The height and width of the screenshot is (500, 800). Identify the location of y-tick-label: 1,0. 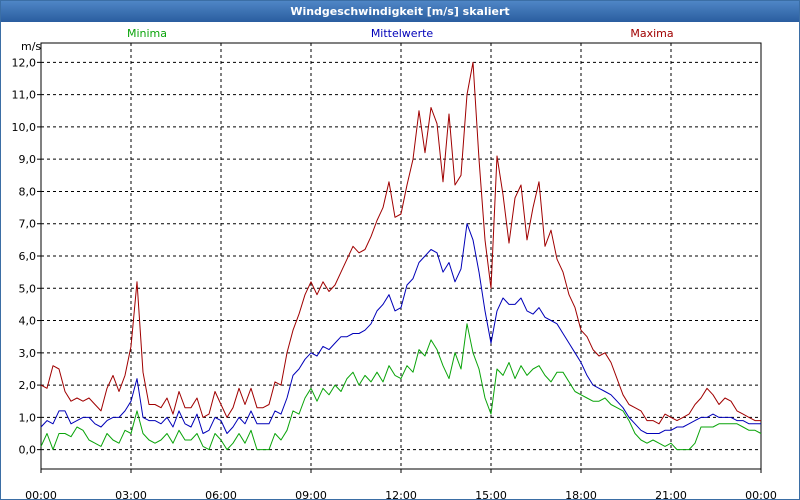
(28, 417).